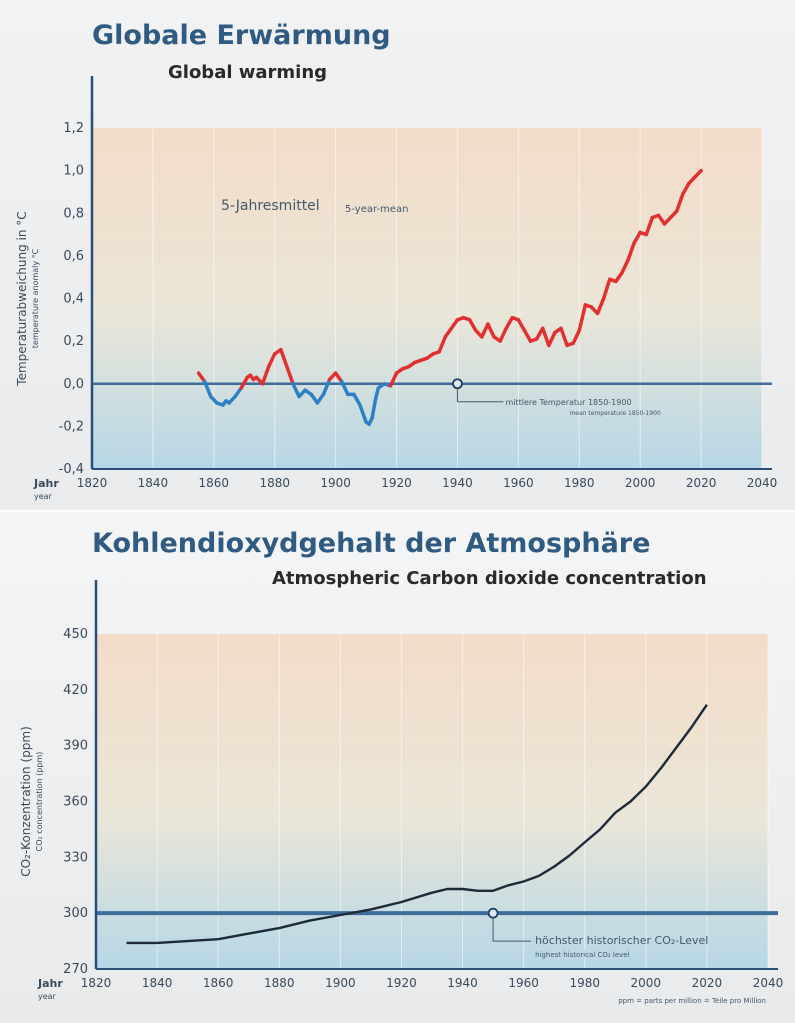 The height and width of the screenshot is (1023, 795). I want to click on y-tick-label: 390, so click(75, 746).